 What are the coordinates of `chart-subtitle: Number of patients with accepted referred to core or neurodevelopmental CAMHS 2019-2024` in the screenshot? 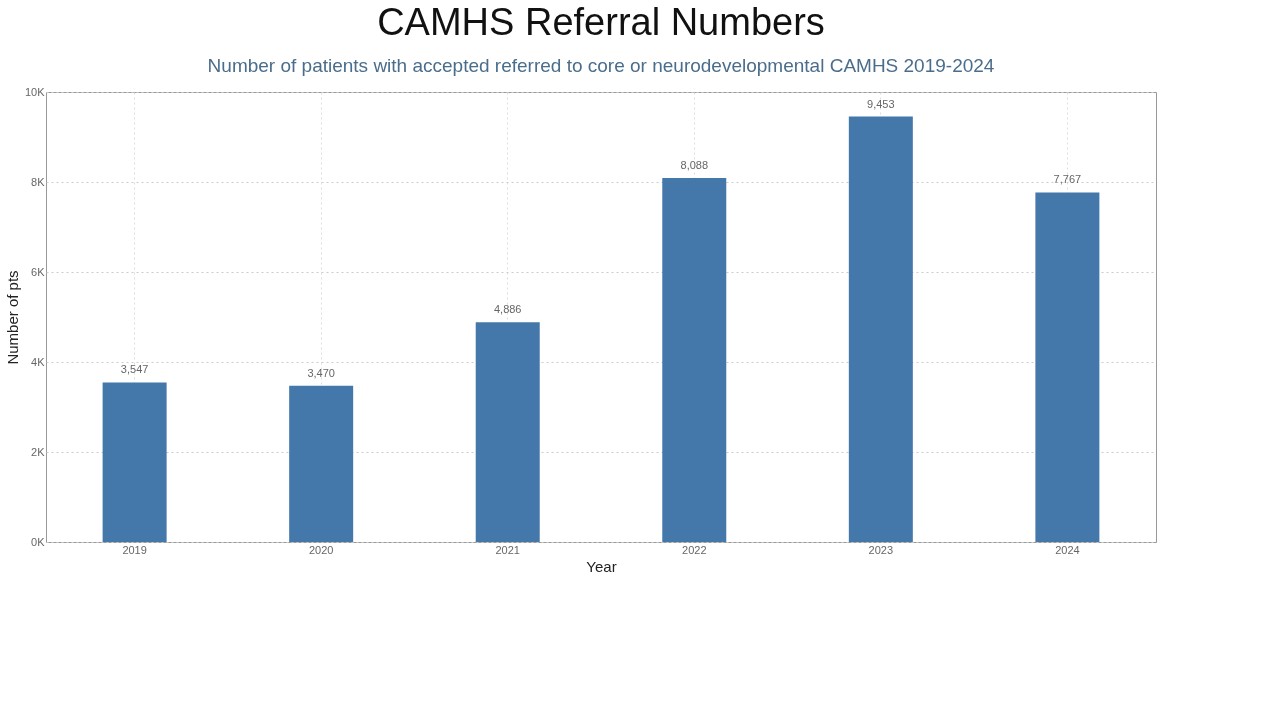 It's located at (601, 65).